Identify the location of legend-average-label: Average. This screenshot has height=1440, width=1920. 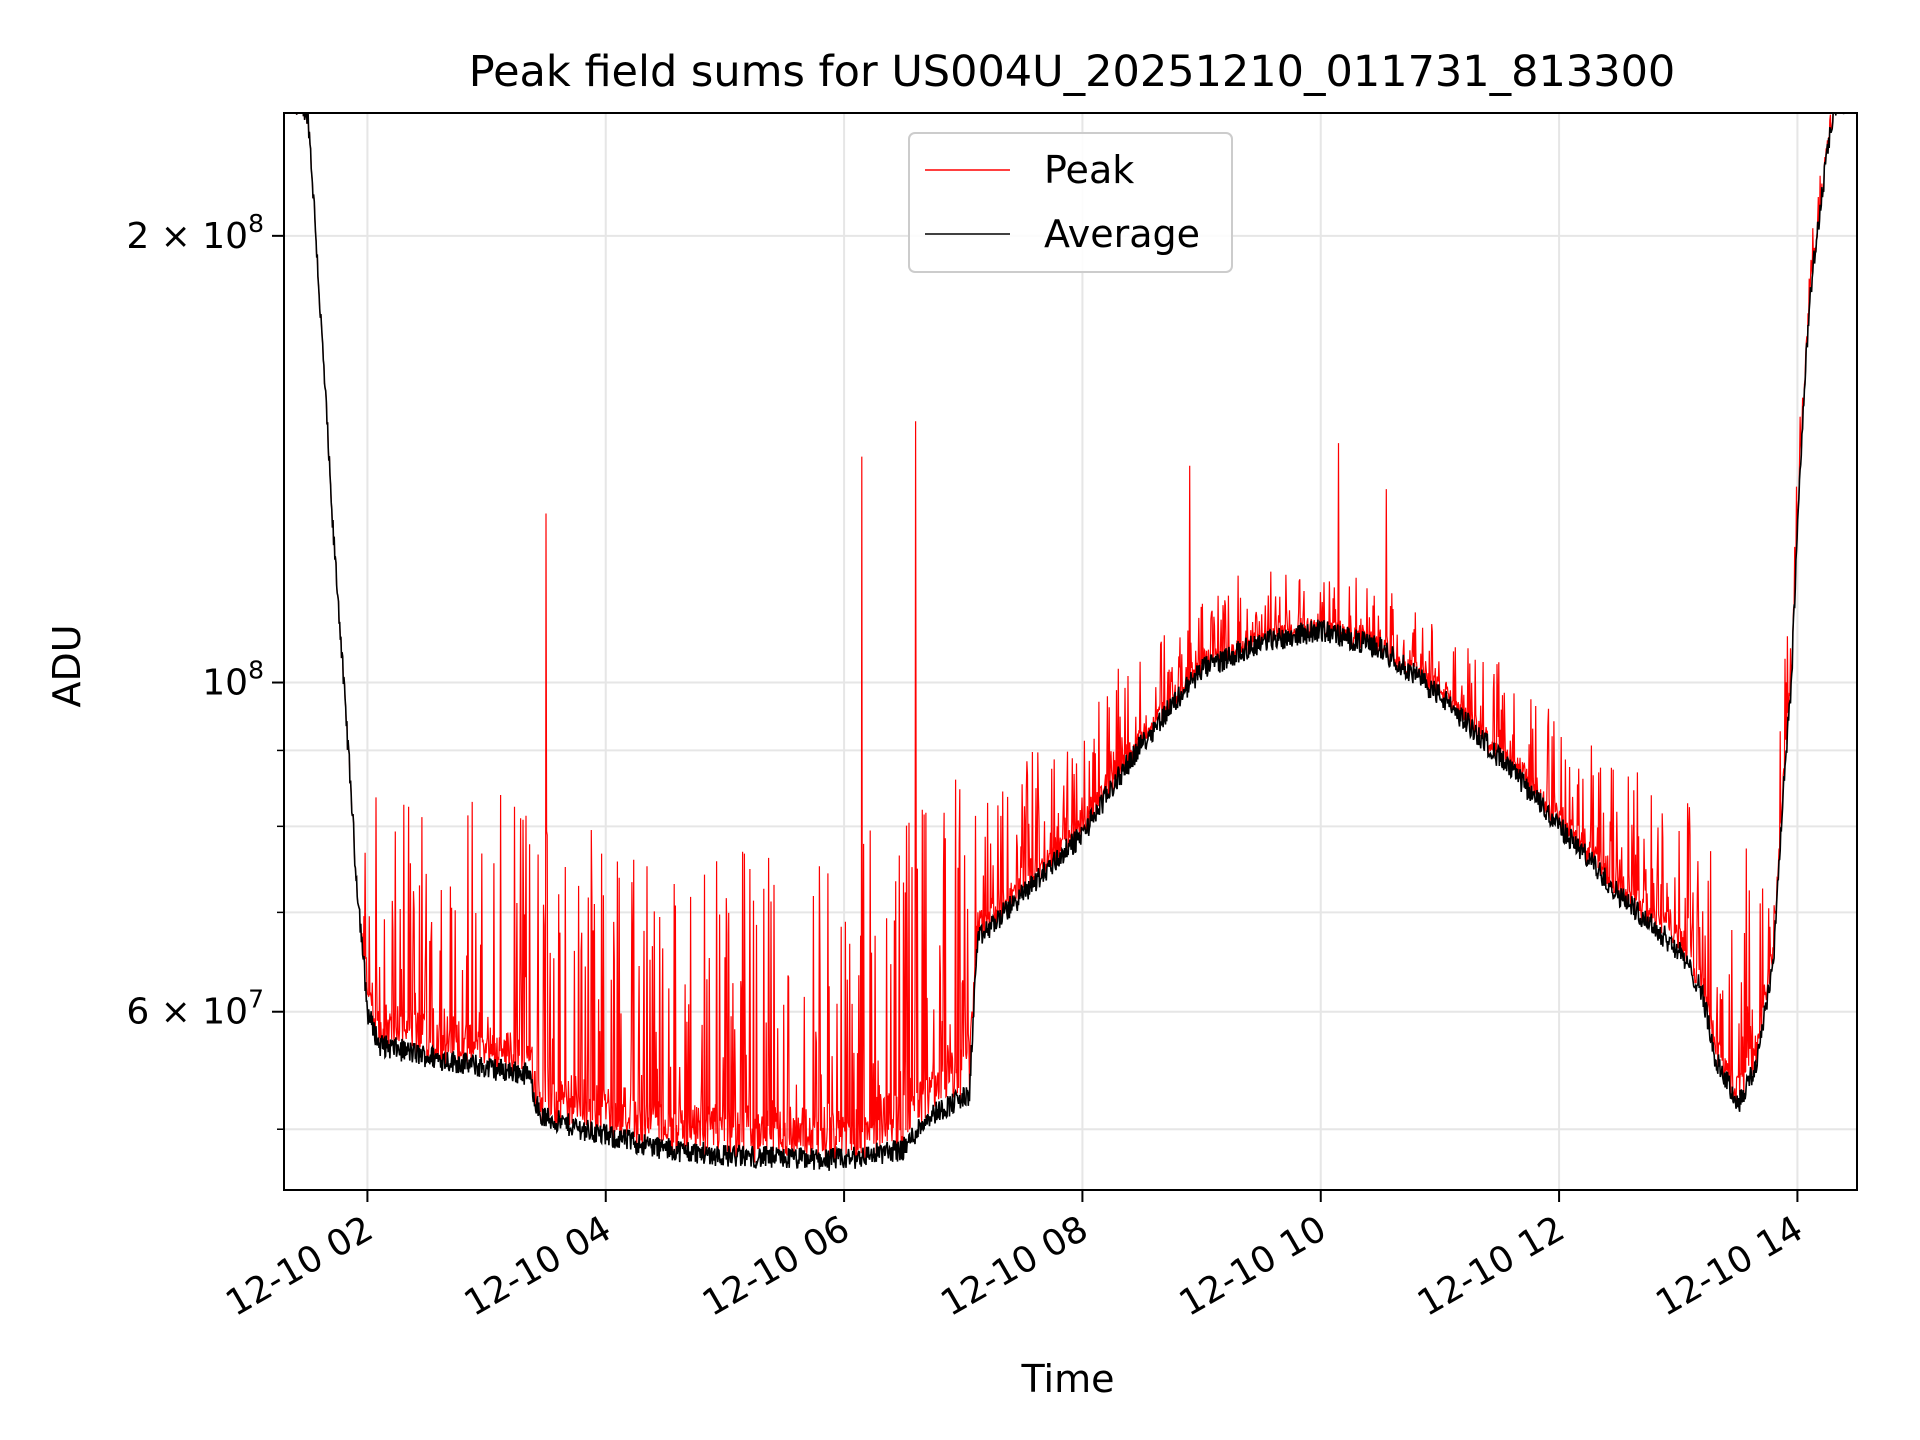
(1122, 234).